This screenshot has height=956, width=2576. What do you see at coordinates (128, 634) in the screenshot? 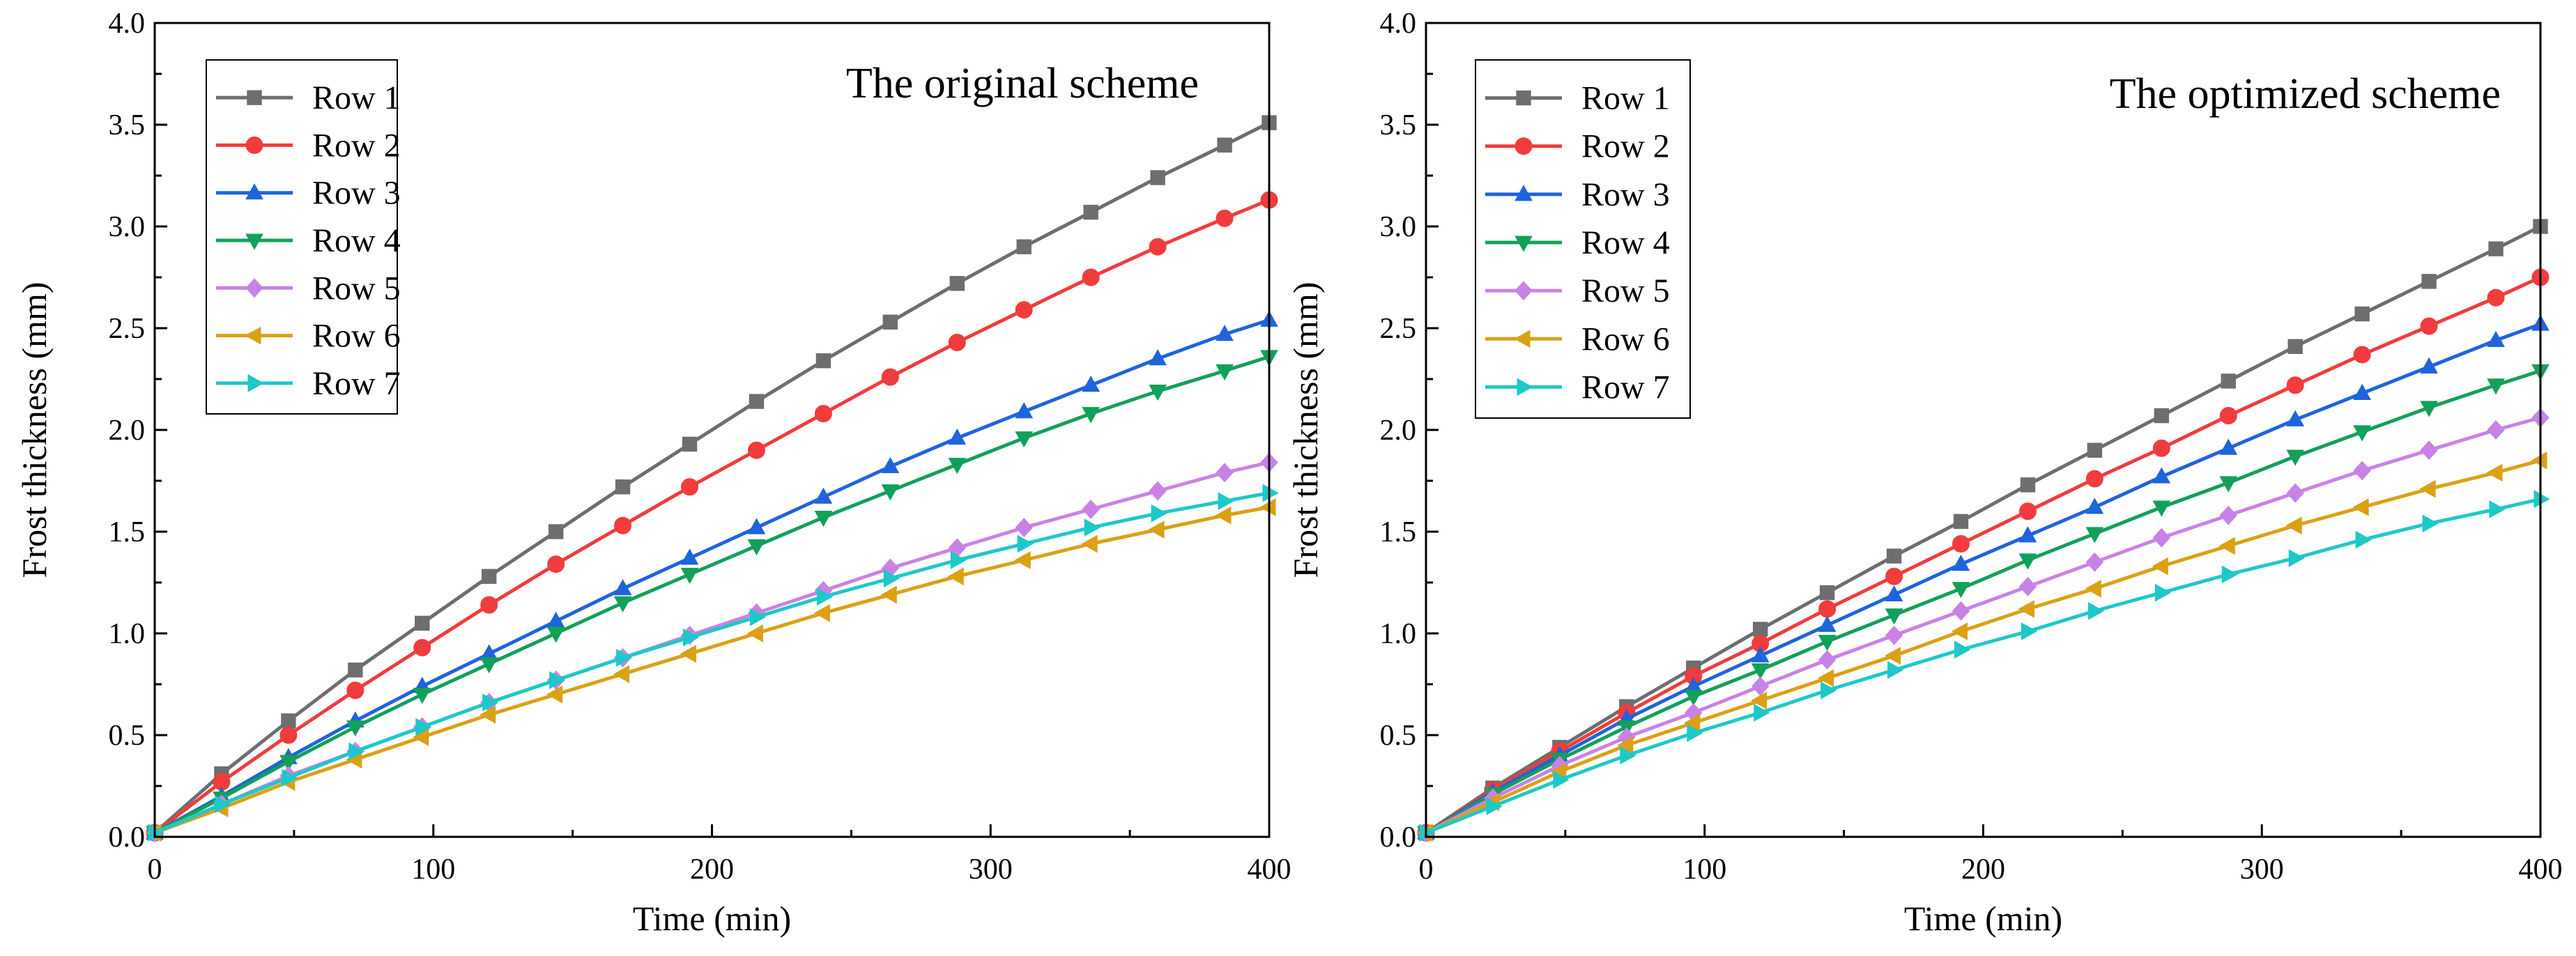
I see `left-y-tick-label: 1.0` at bounding box center [128, 634].